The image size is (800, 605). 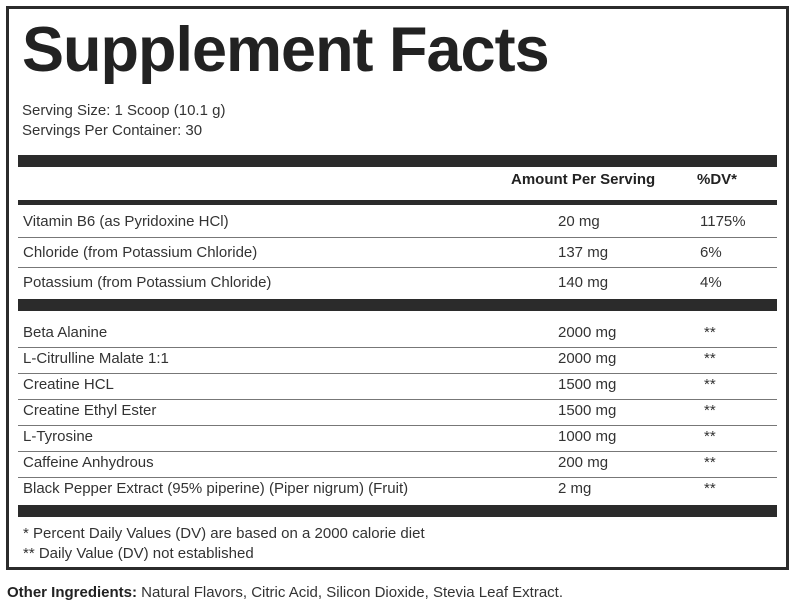 I want to click on ingredient-amount: 2 mg, so click(x=575, y=488).